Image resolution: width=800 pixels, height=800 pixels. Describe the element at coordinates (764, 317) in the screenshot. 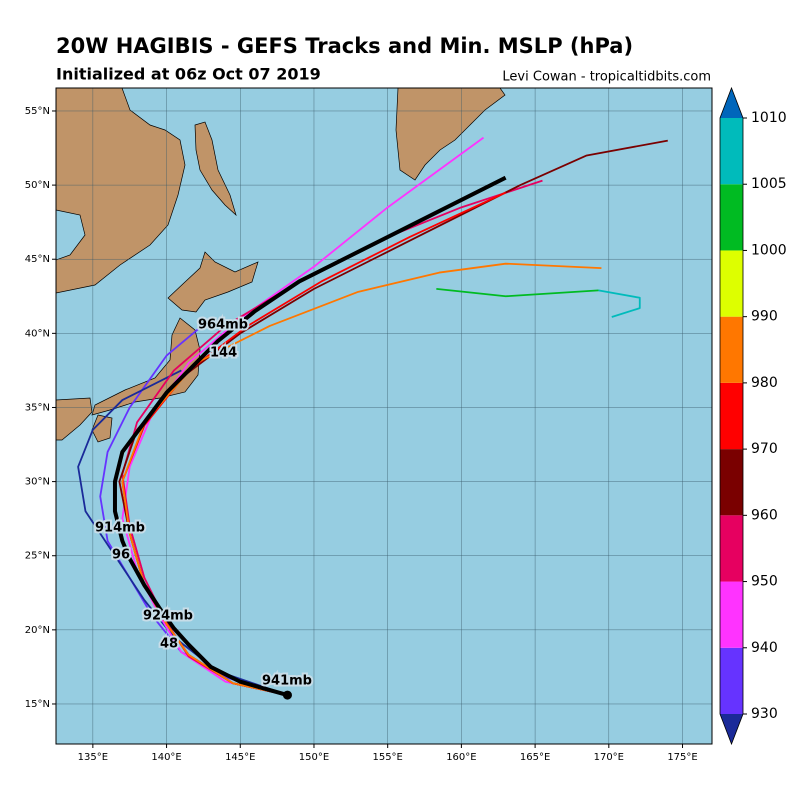

I see `colorbar-label: 990` at that location.